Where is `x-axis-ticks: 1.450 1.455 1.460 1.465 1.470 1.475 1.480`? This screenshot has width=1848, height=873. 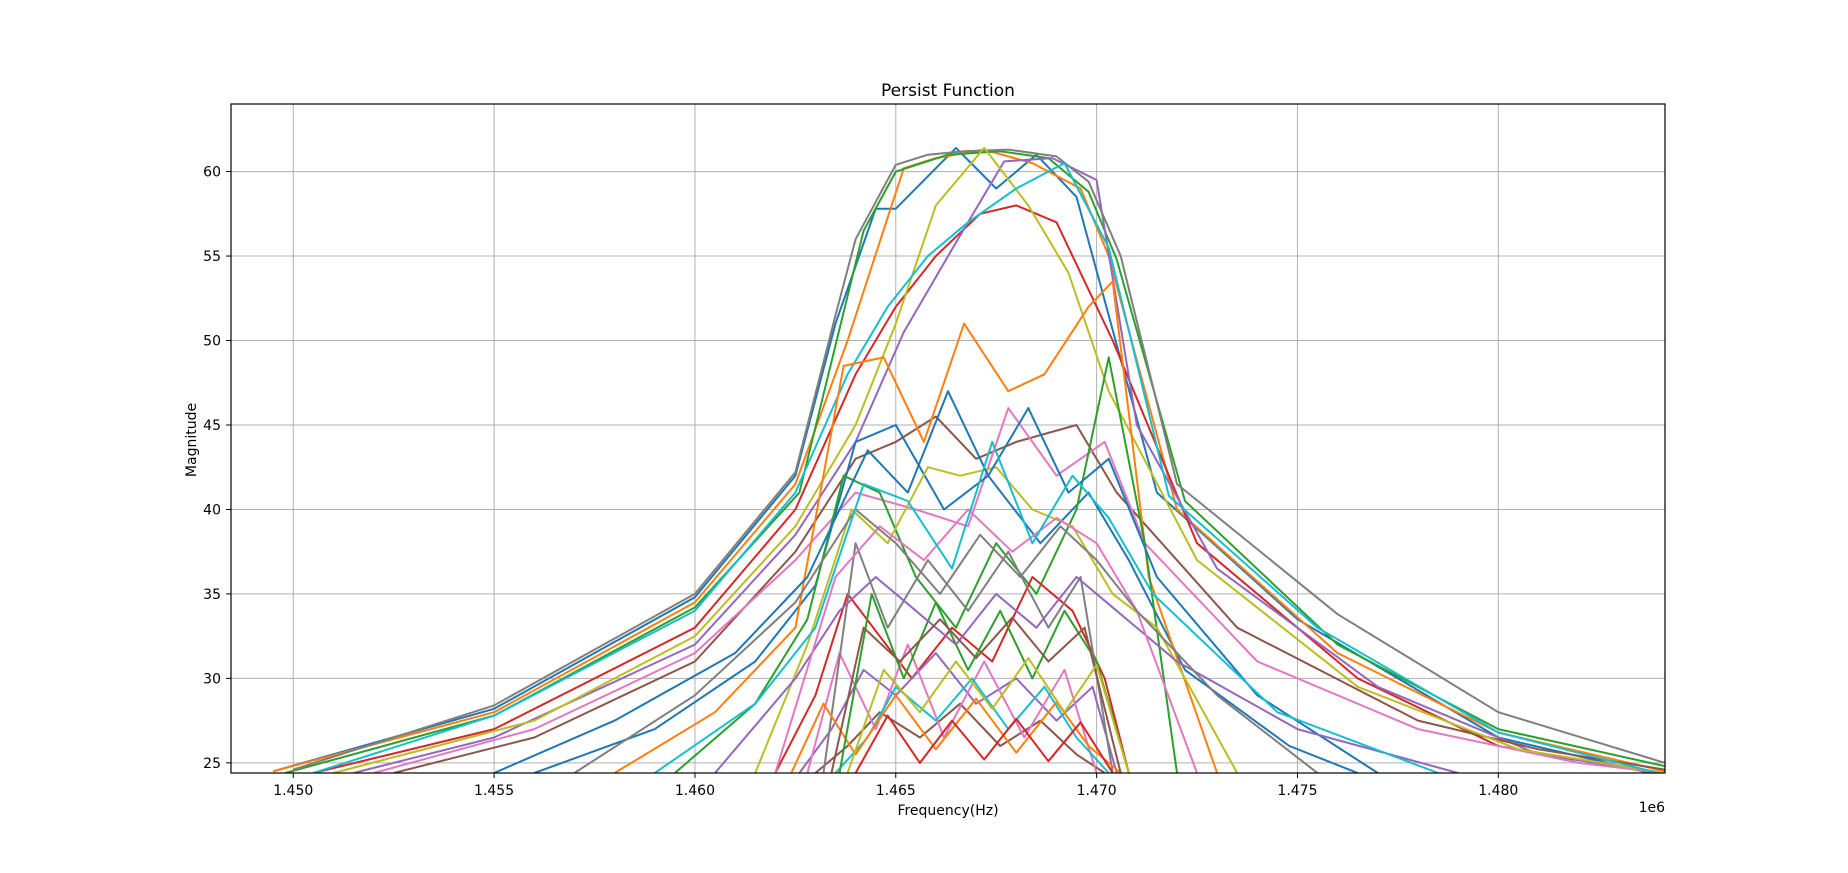 x-axis-ticks: 1.450 1.455 1.460 1.465 1.470 1.475 1.480 is located at coordinates (895, 786).